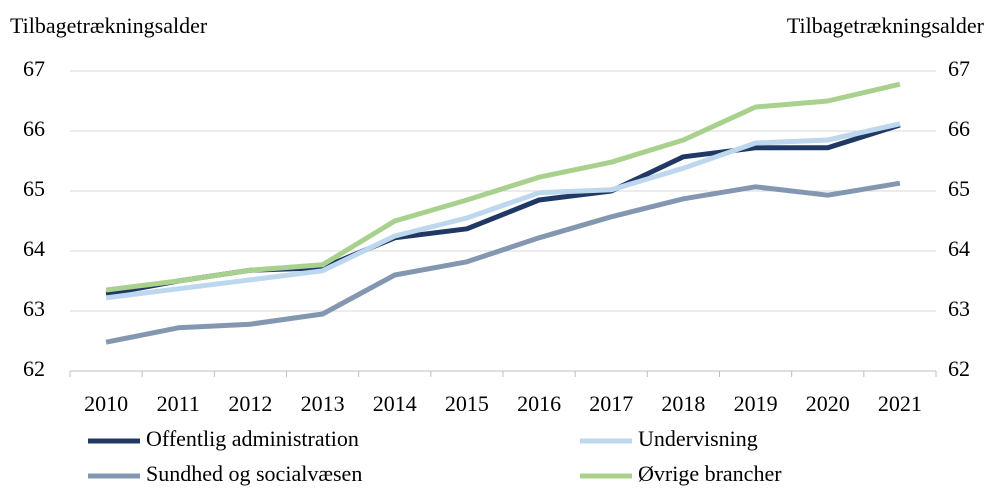 This screenshot has height=493, width=992. Describe the element at coordinates (254, 473) in the screenshot. I see `legend-label: Sundhed og socialvæsen` at that location.